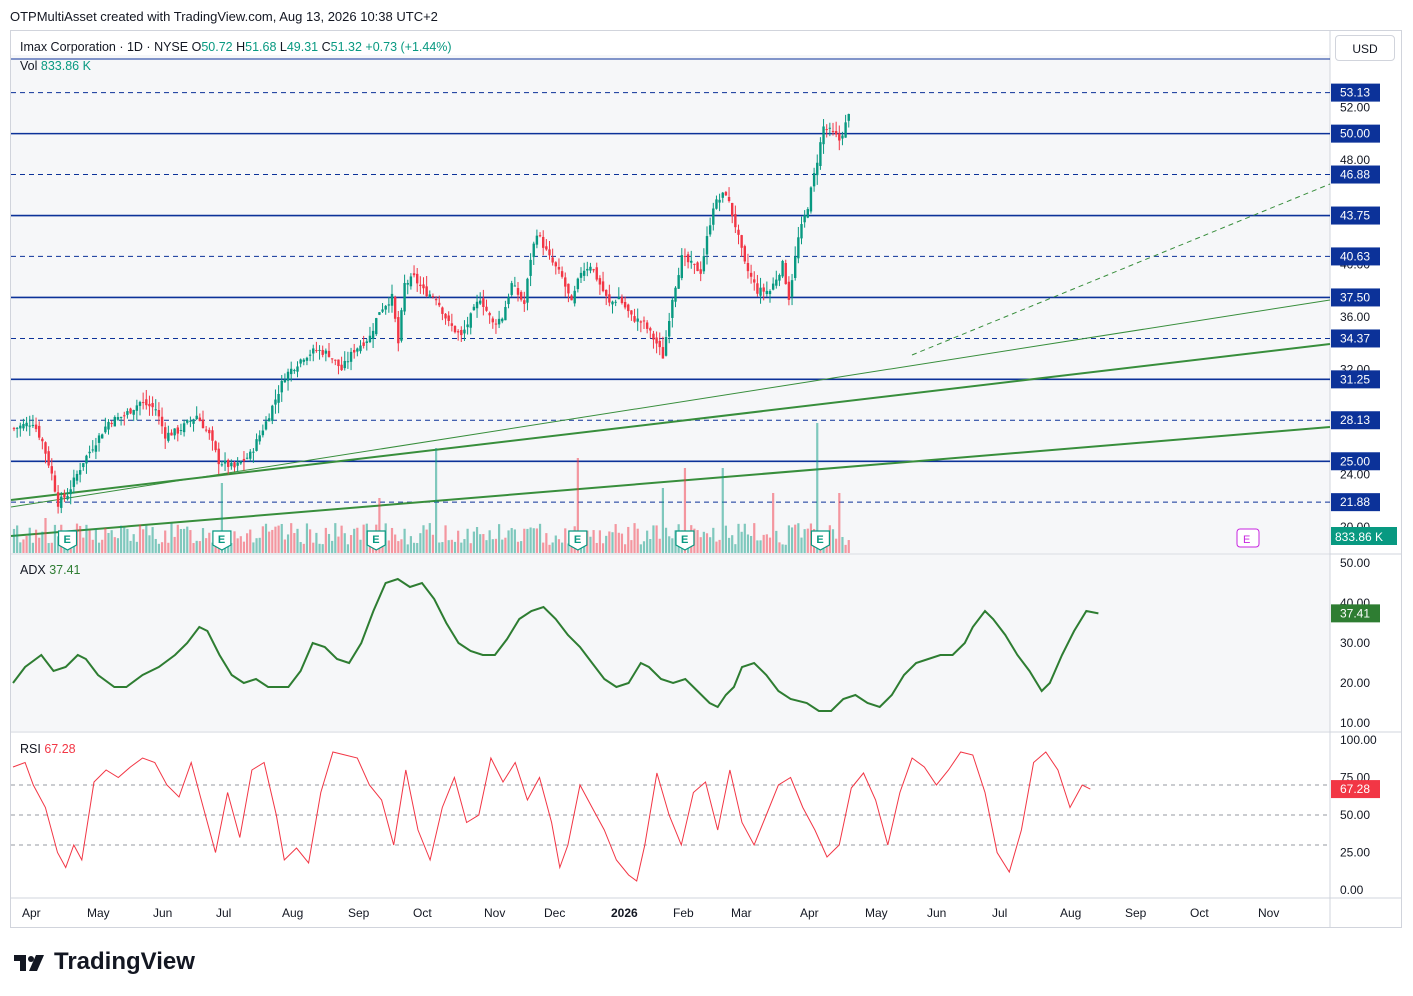  What do you see at coordinates (60, 749) in the screenshot?
I see `rsi-value: 67.28` at bounding box center [60, 749].